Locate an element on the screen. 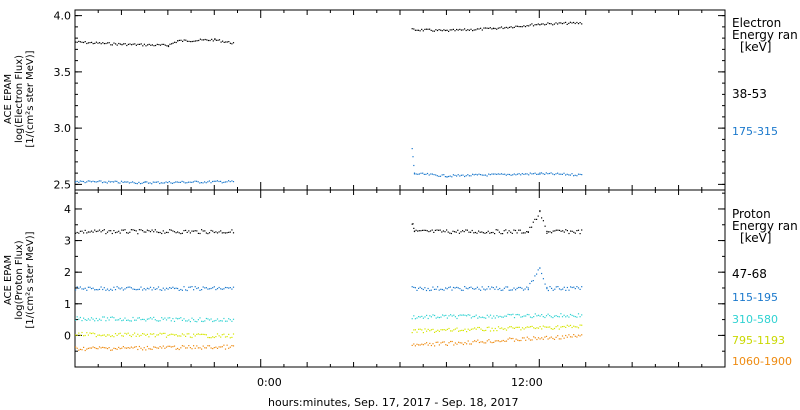 The height and width of the screenshot is (410, 800). proton-ylabel-line2: log(Proton Flux) is located at coordinates (19, 280).